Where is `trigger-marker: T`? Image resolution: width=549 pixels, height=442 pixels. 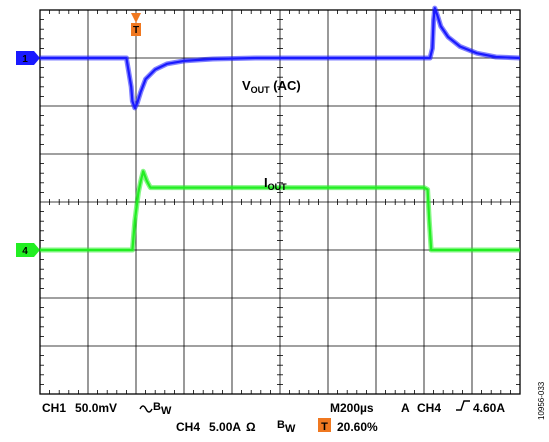
trigger-marker: T is located at coordinates (136, 24).